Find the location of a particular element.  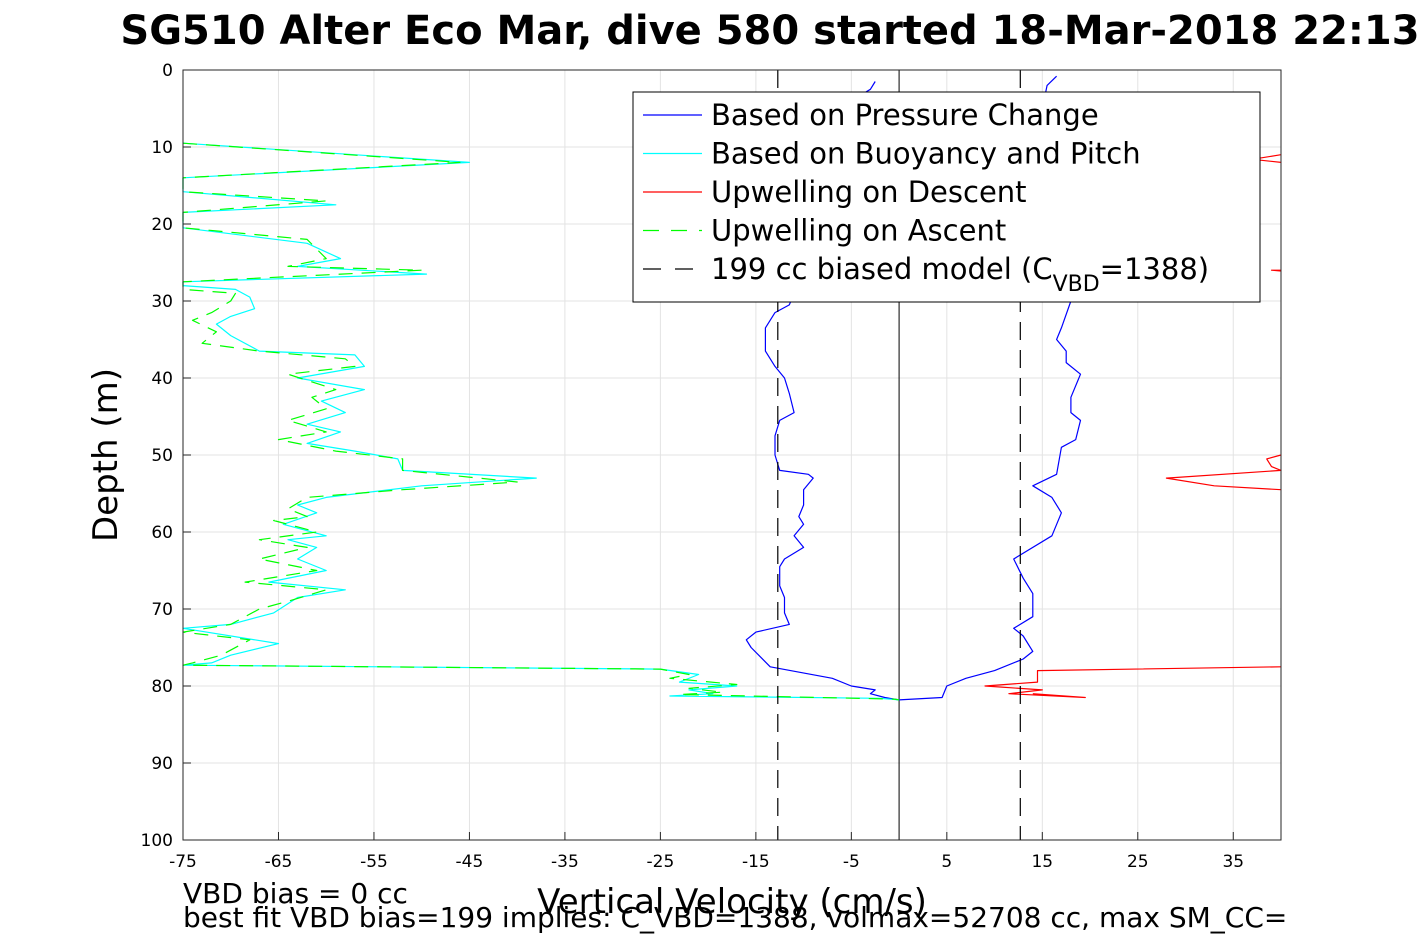

legend-label: 199 cc biased model (CVBD=1388) is located at coordinates (960, 274).